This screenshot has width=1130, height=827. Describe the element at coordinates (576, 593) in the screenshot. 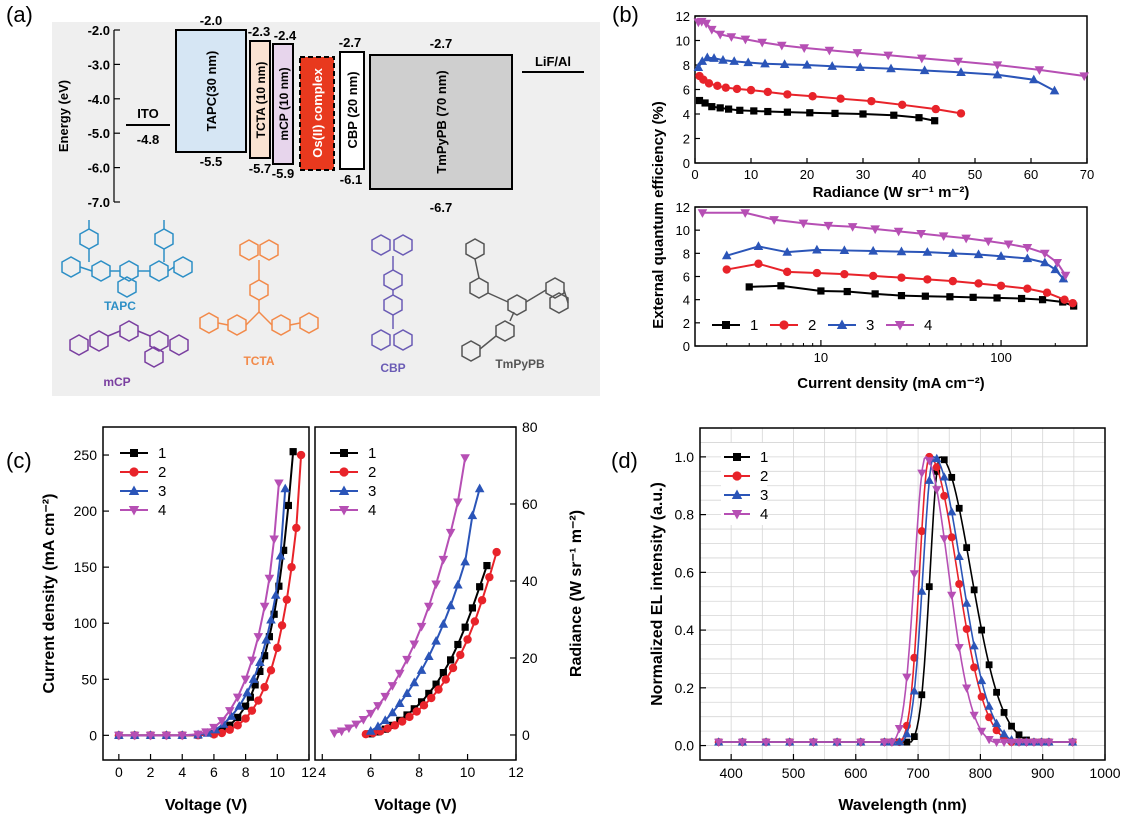

I see `y-axis-label: Radiance (W sr⁻¹ m⁻²)` at that location.